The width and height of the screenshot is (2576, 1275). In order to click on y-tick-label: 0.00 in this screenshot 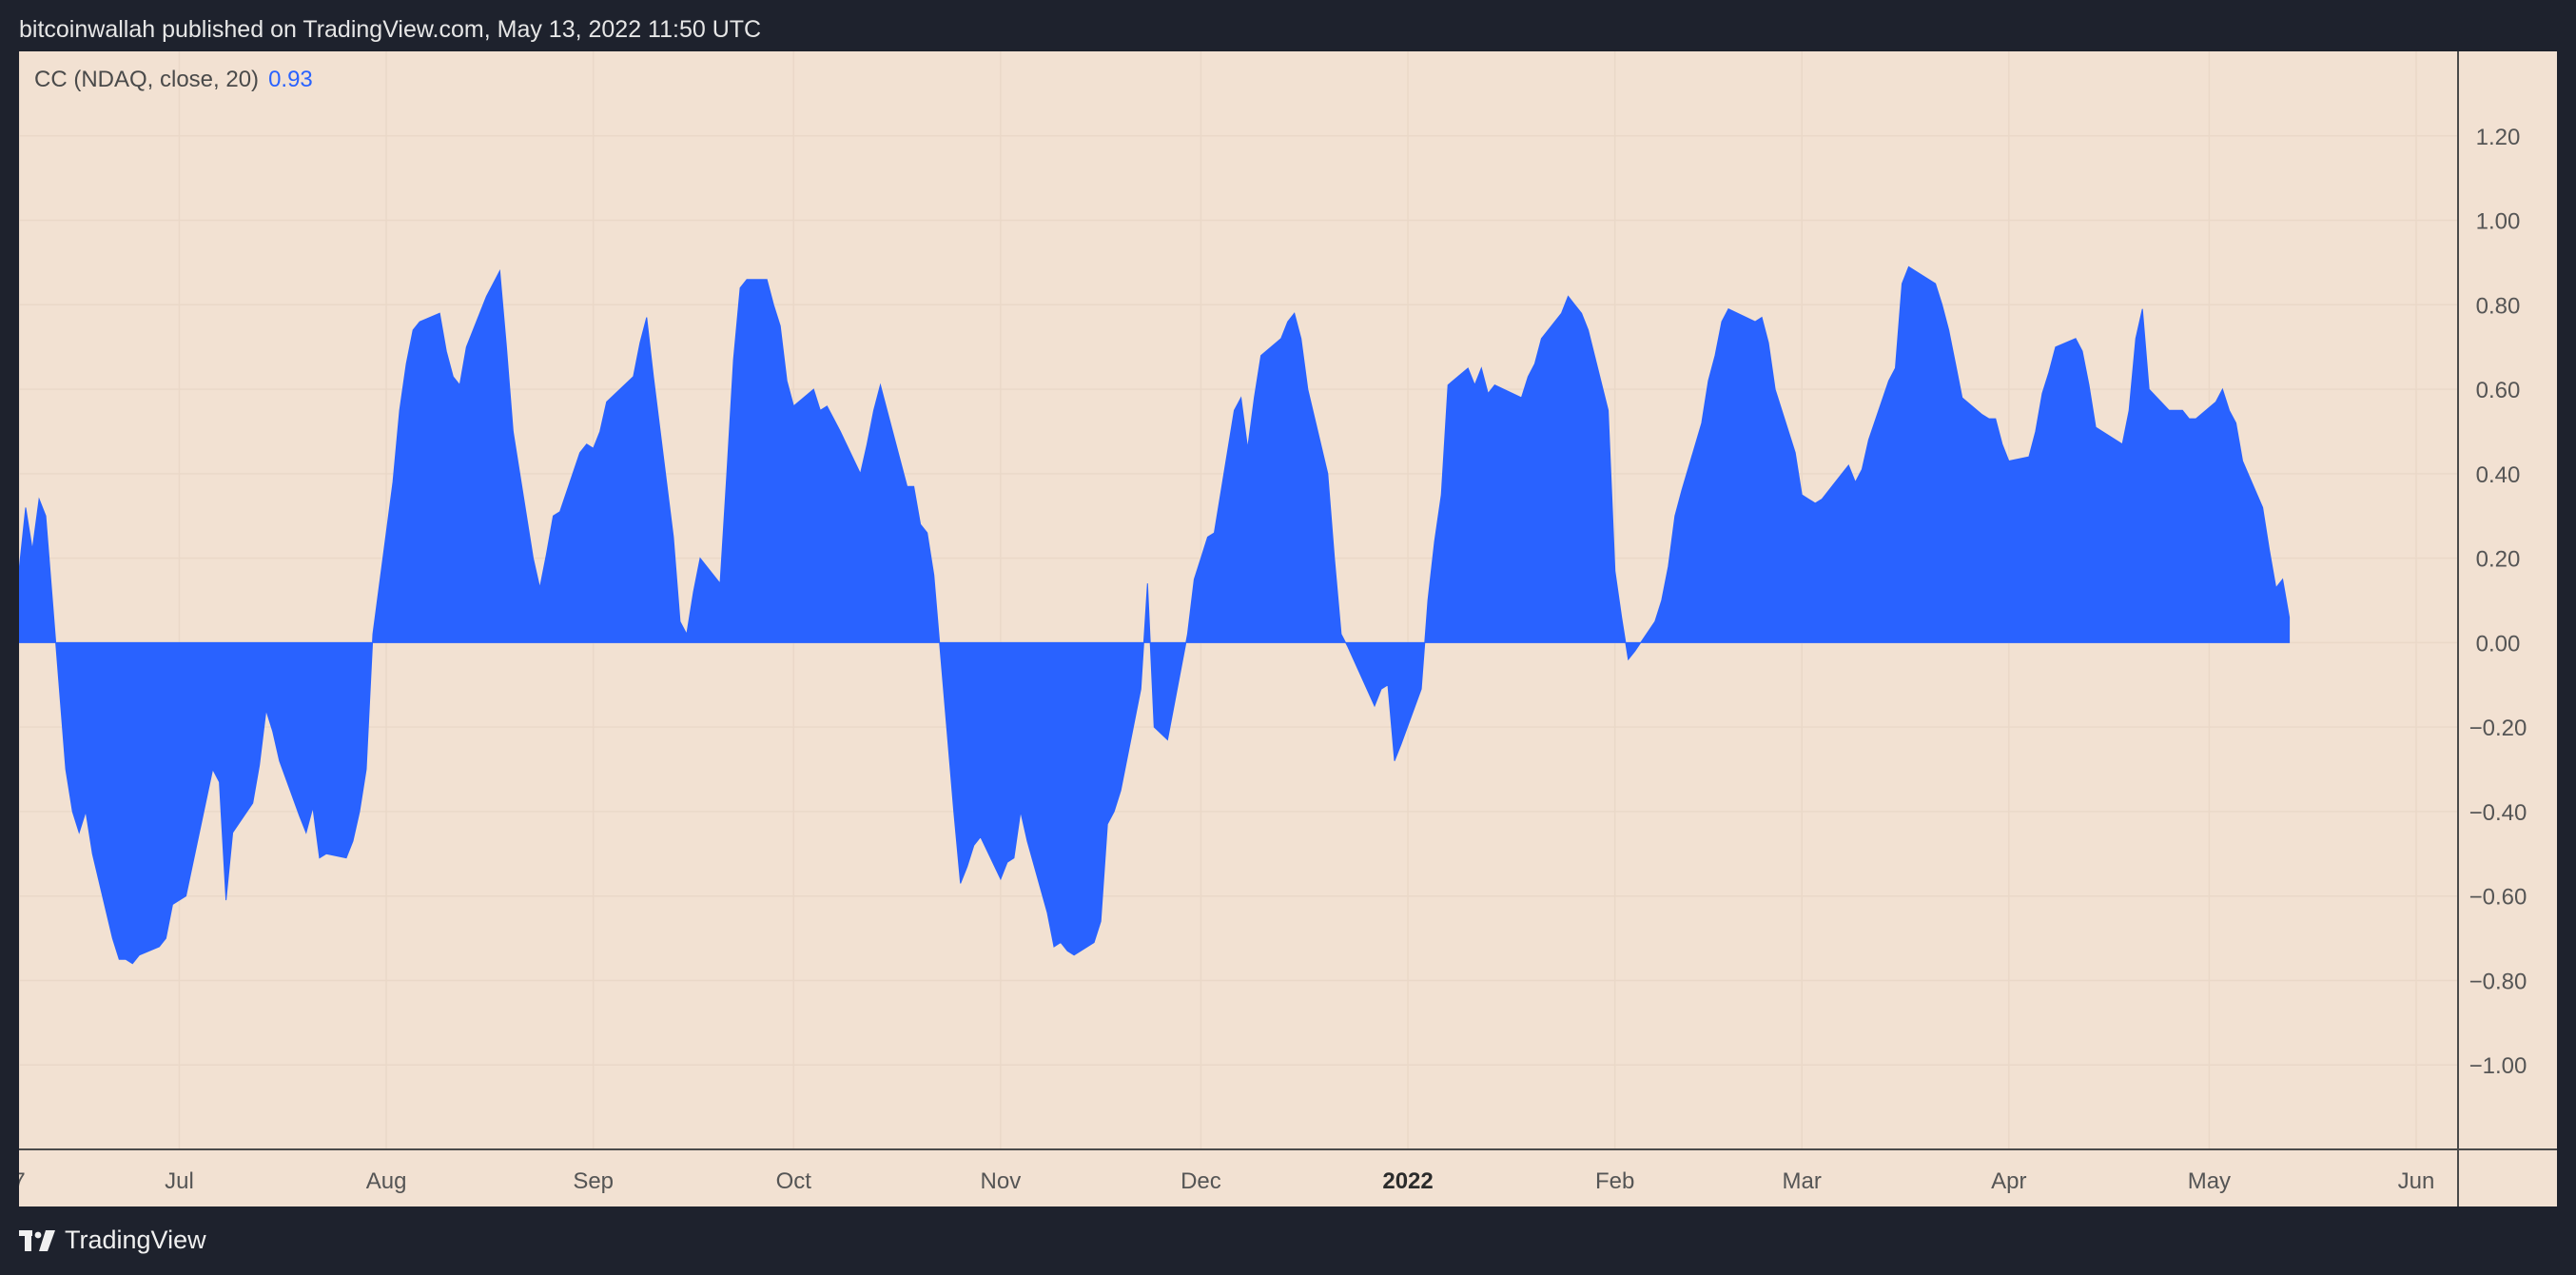, I will do `click(2499, 644)`.